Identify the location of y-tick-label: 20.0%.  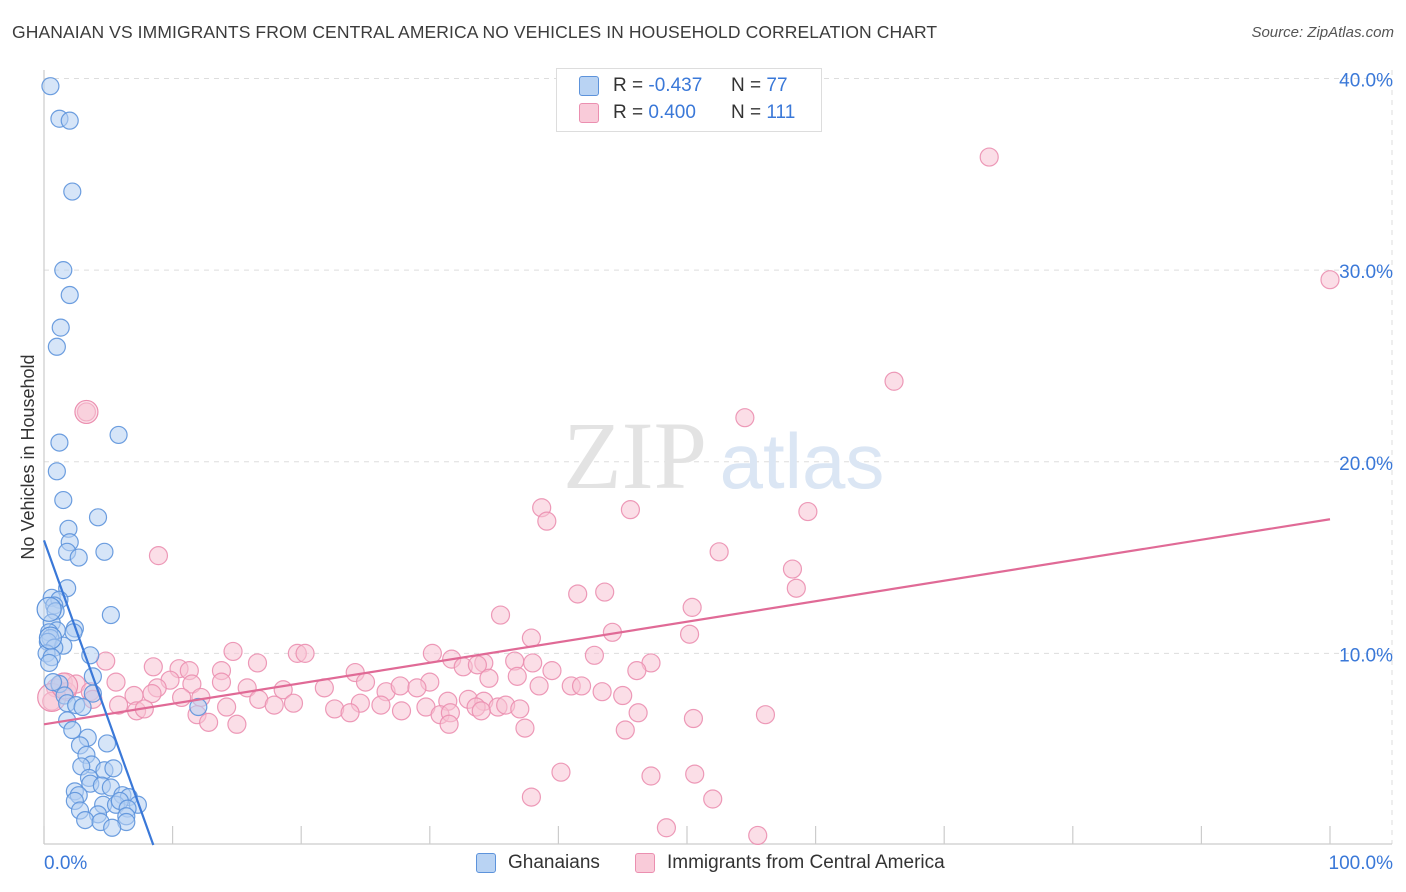
(1366, 464).